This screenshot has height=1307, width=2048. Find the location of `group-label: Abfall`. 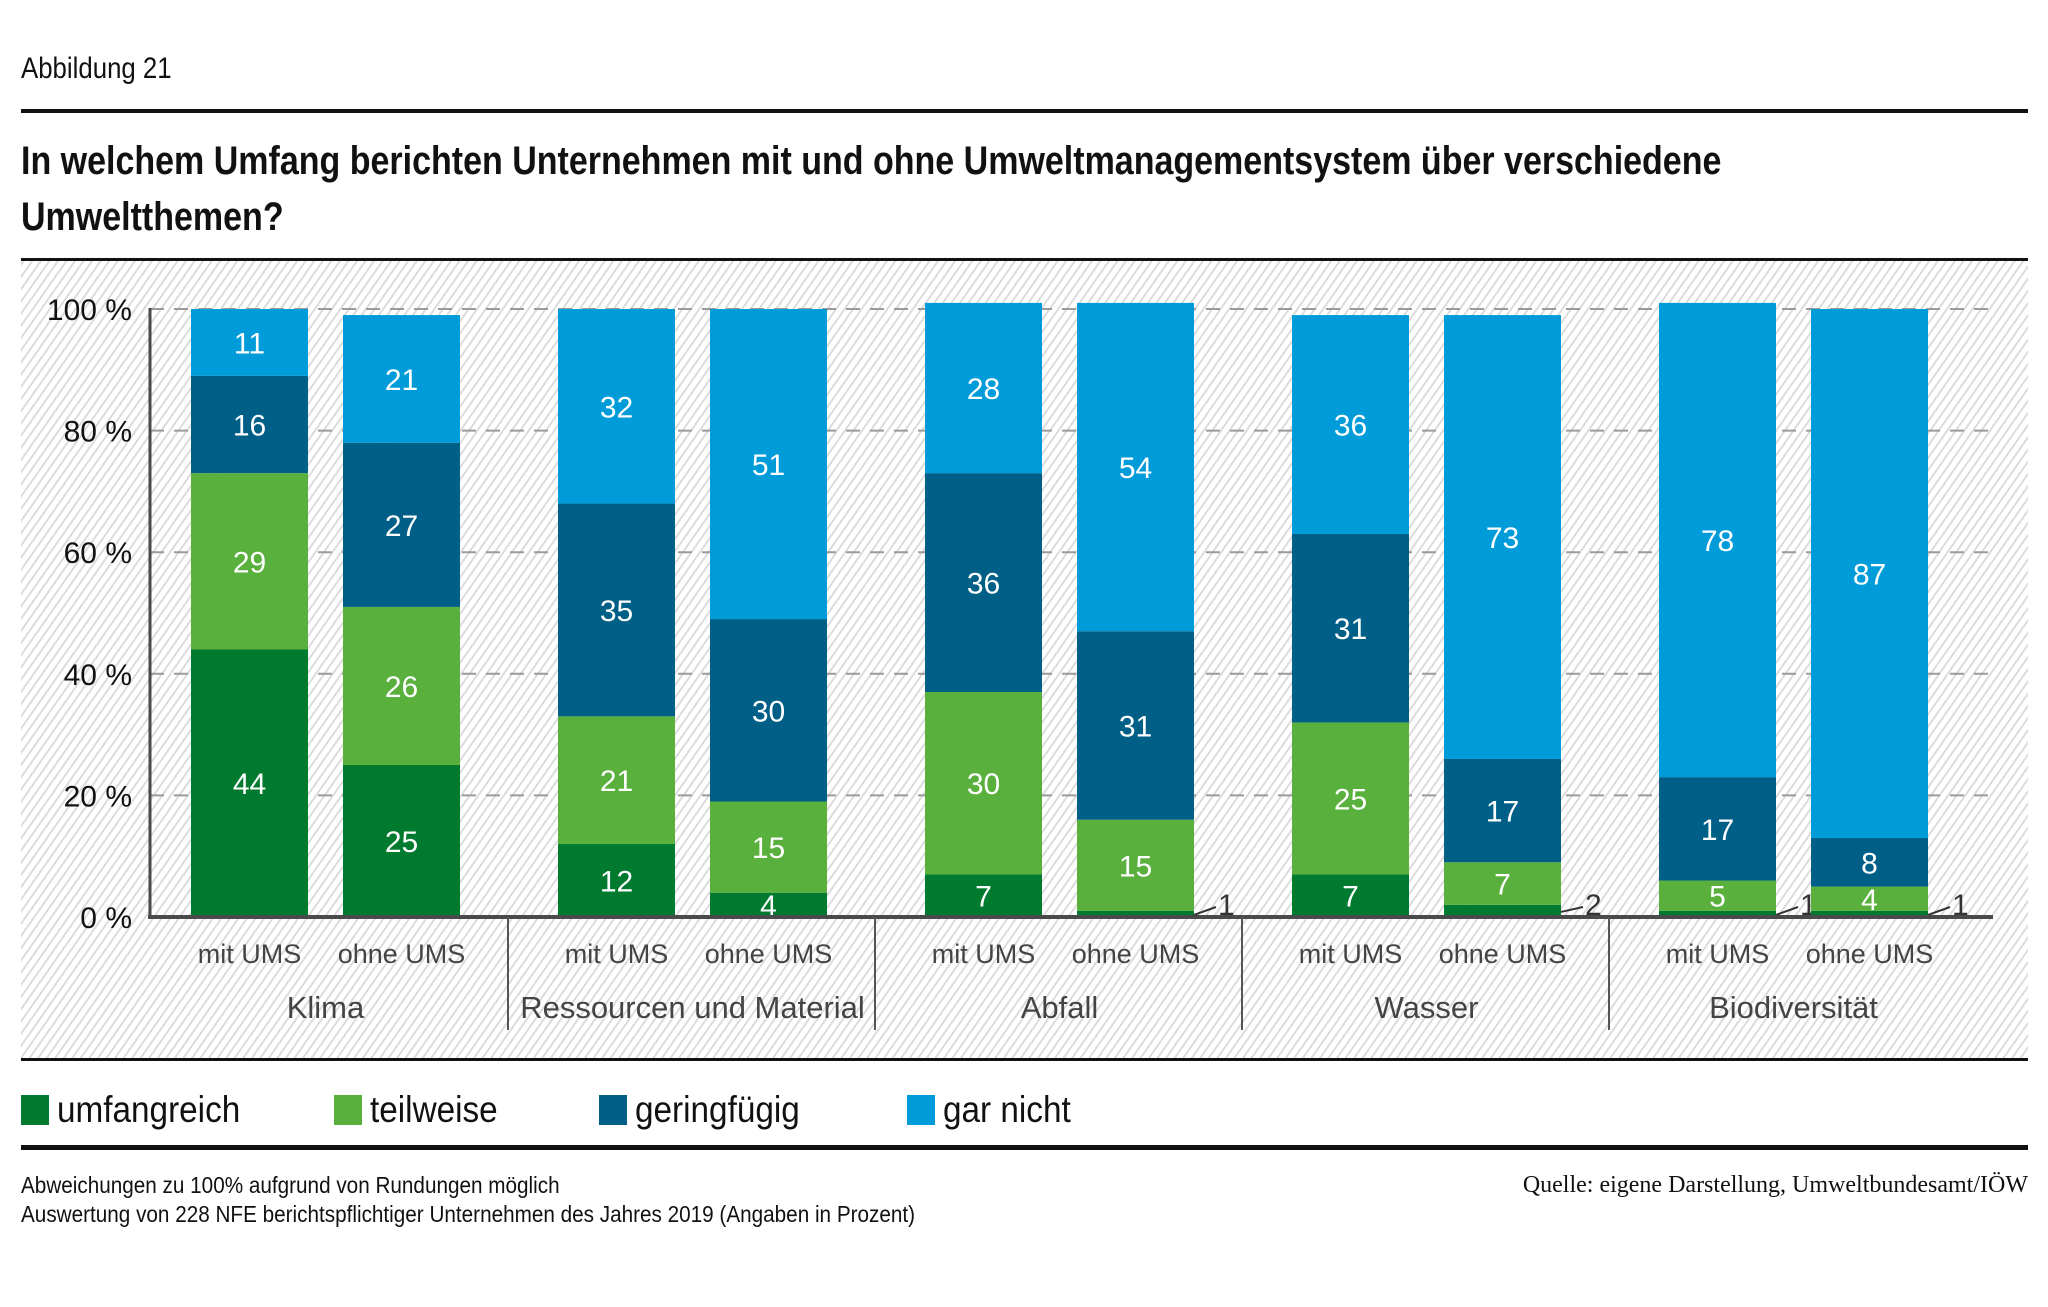

group-label: Abfall is located at coordinates (1060, 1007).